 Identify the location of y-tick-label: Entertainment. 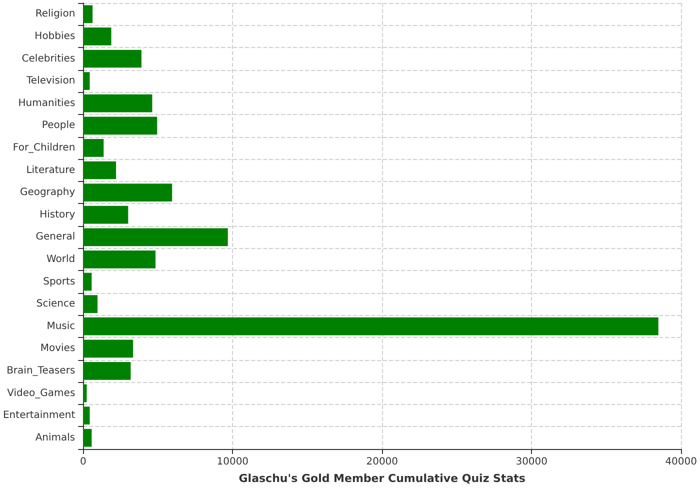
(39, 416).